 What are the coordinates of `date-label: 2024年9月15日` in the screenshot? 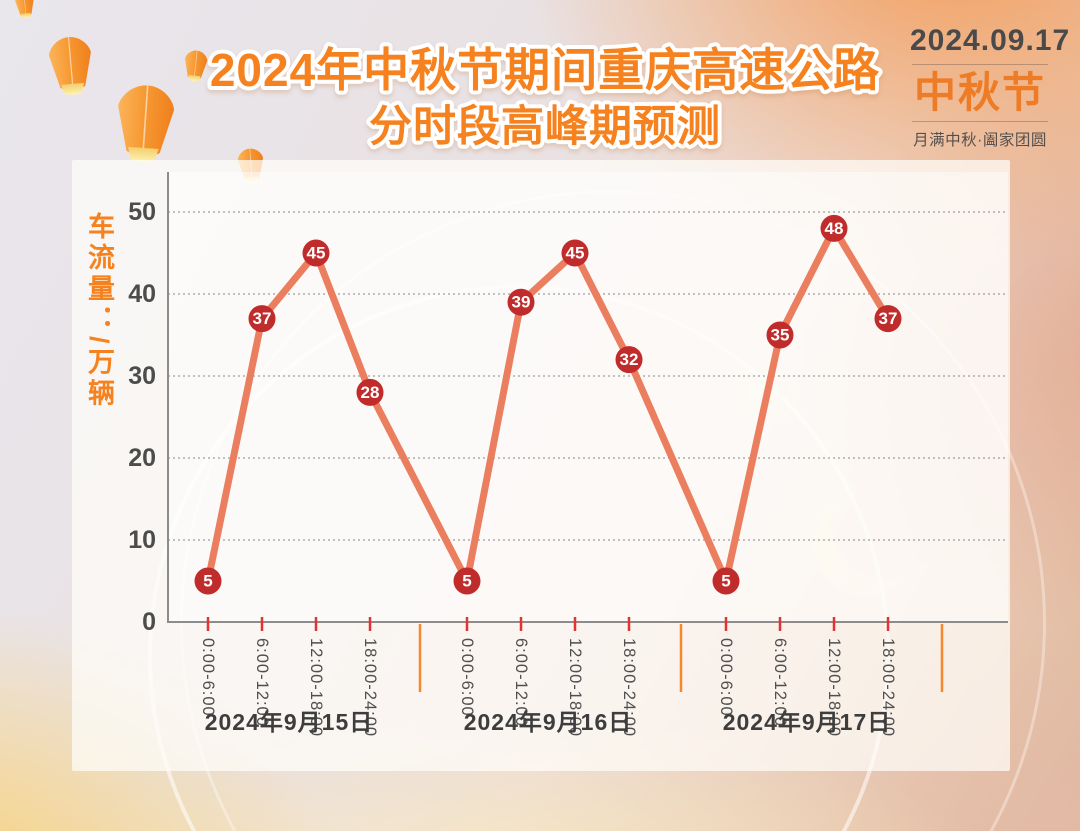 It's located at (289, 722).